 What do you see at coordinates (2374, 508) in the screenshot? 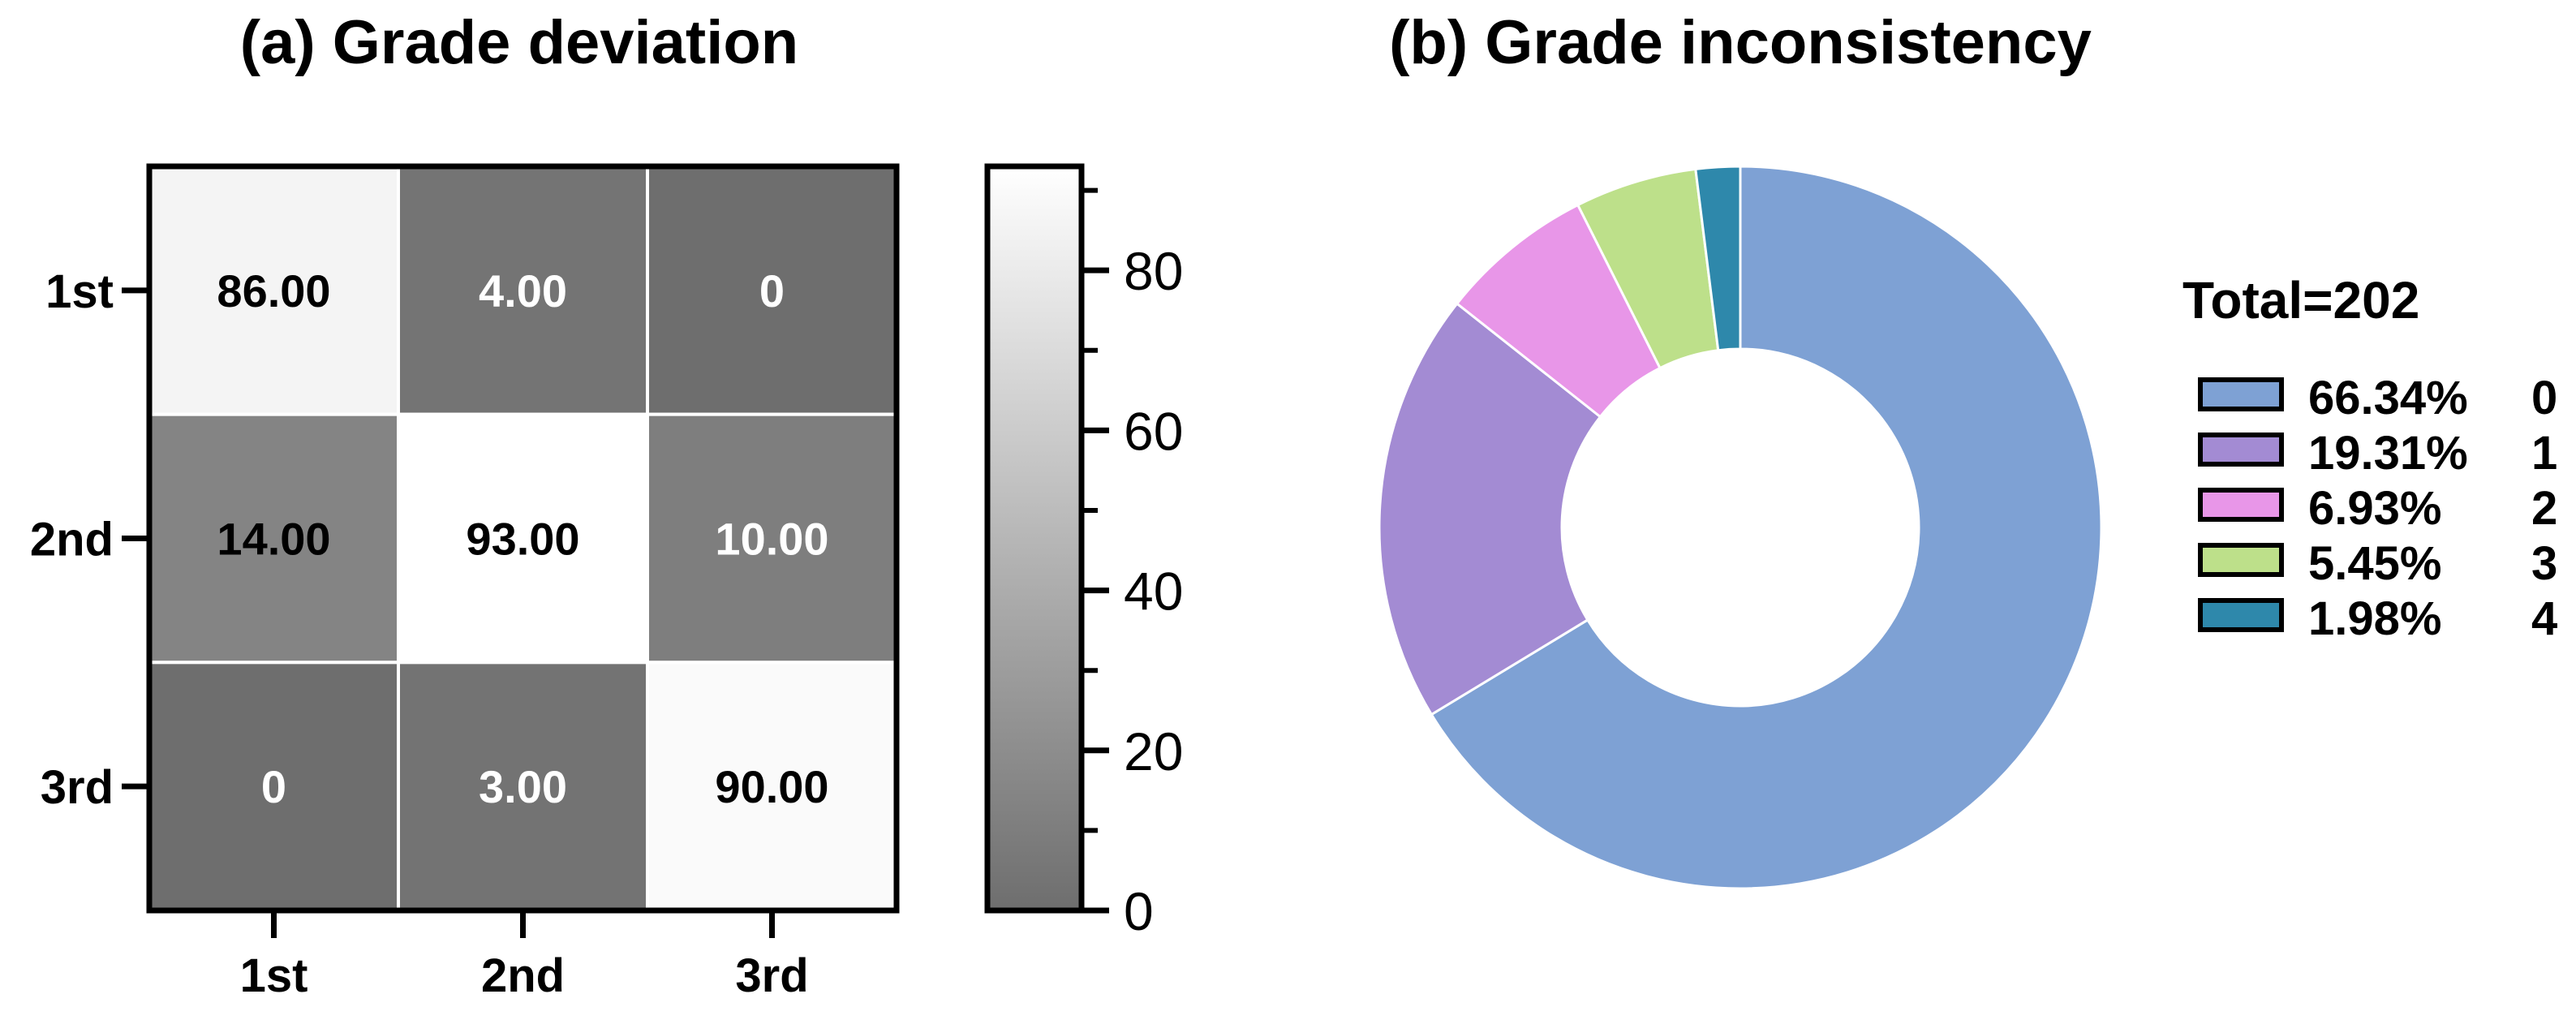
I see `legend-percent: 6.93%` at bounding box center [2374, 508].